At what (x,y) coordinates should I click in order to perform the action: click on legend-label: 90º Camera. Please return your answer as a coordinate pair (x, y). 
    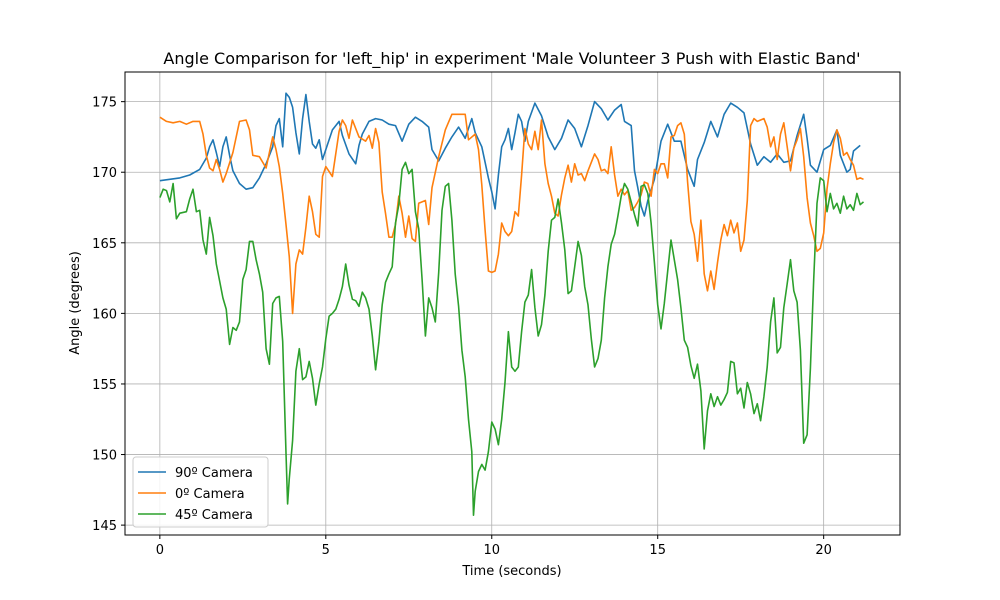
    Looking at the image, I should click on (214, 473).